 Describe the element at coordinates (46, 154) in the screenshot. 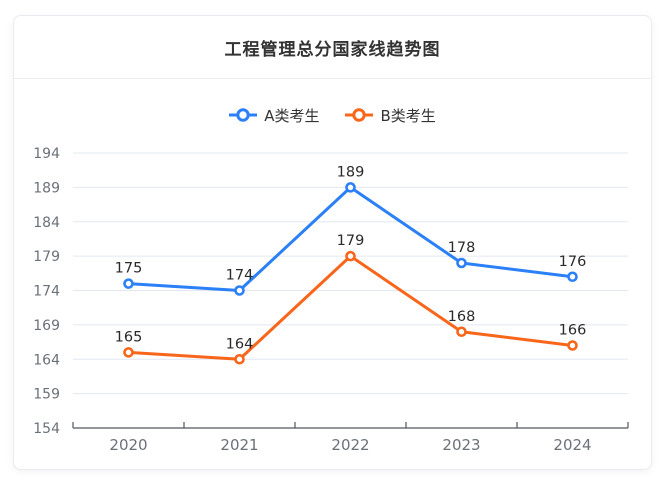

I see `y-axis-label: 194` at that location.